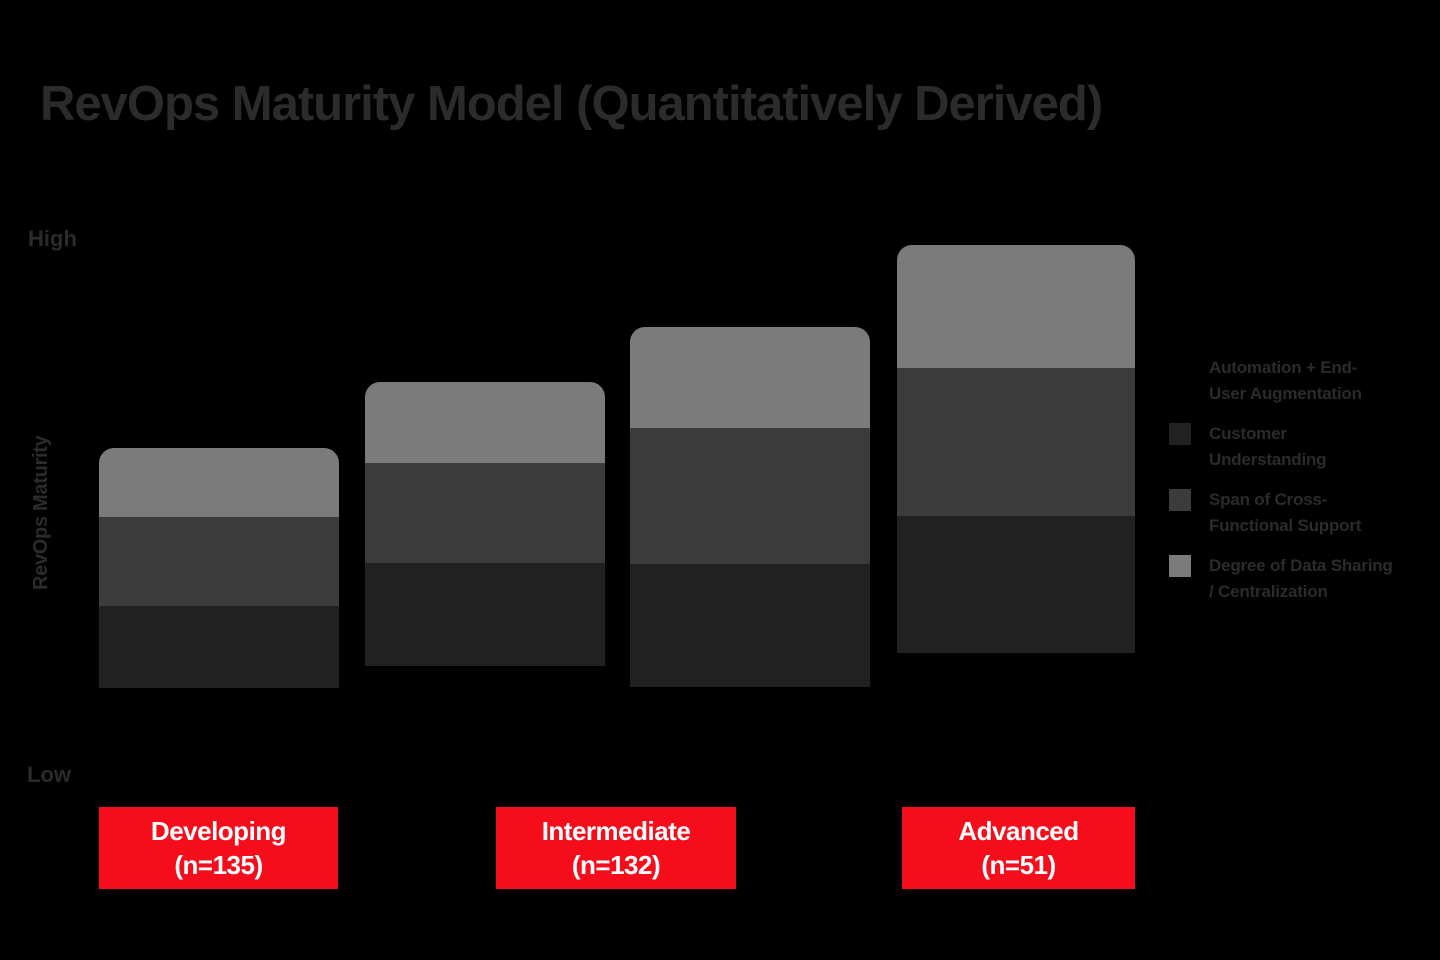 The height and width of the screenshot is (960, 1440). I want to click on legend-swatch-span-of-cross-functional-support, so click(1180, 500).